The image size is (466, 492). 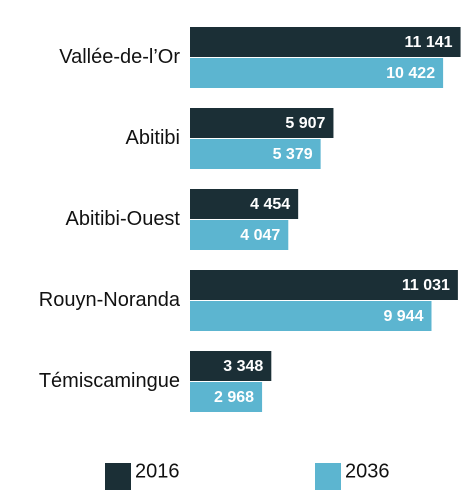 I want to click on legend-label: 2036, so click(x=367, y=471).